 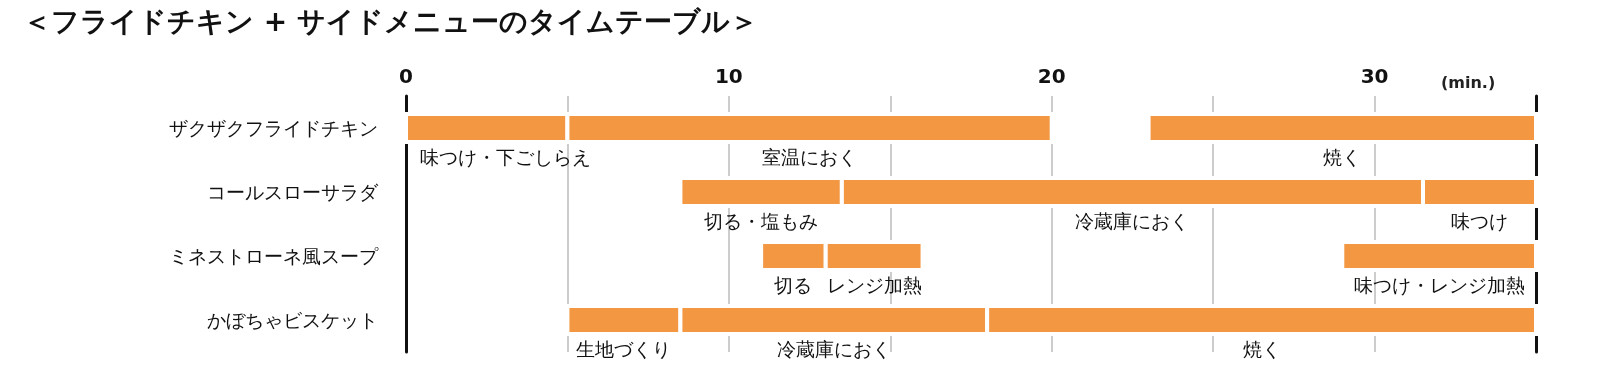 I want to click on data-label: 味つけ・レンジ加熱, so click(x=1439, y=284).